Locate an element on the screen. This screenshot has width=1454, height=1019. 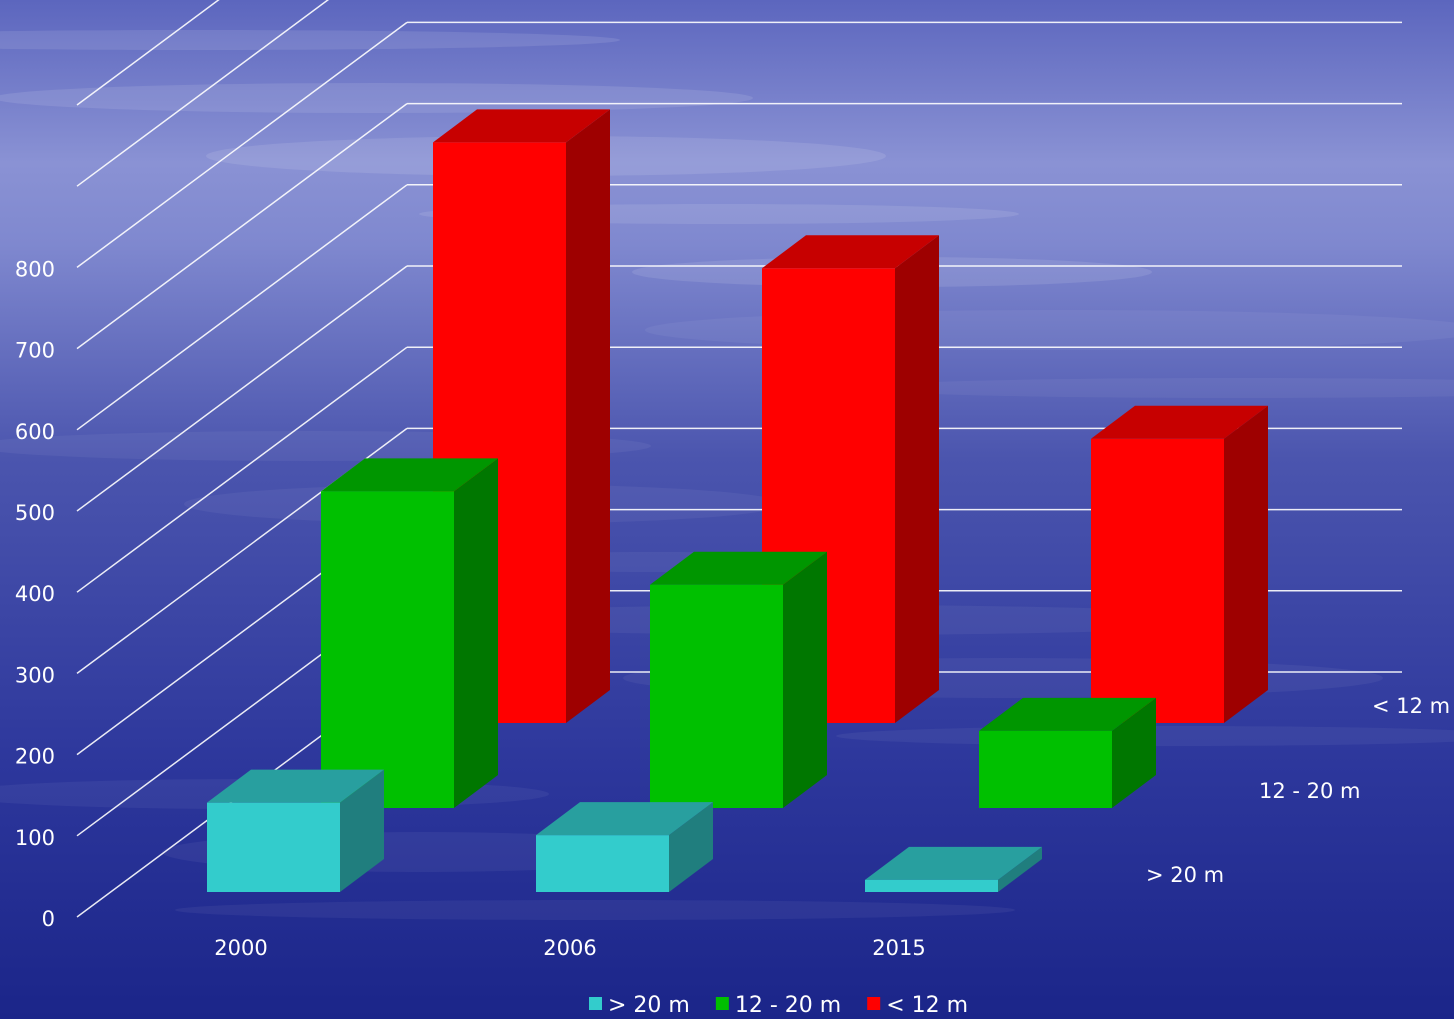
y-tick-label: 0 is located at coordinates (48, 919).